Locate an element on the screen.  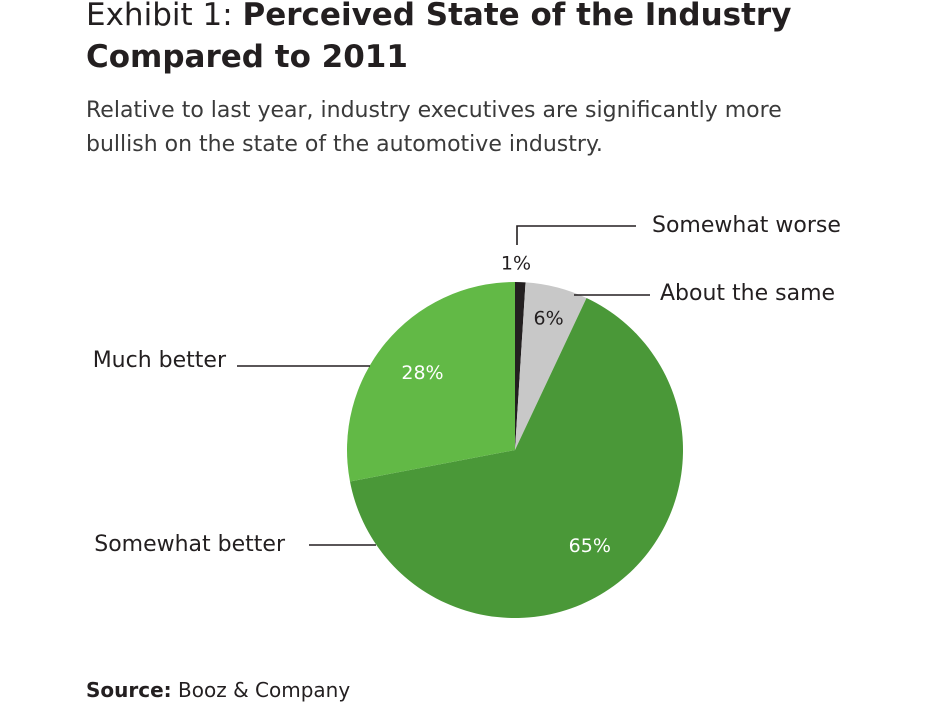
title-bold-line1: Perceived State of the Industry is located at coordinates (517, 16).